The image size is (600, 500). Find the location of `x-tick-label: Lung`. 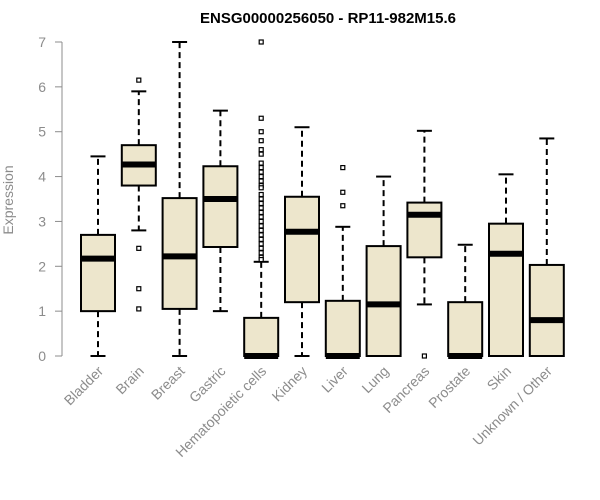

x-tick-label: Lung is located at coordinates (374, 379).